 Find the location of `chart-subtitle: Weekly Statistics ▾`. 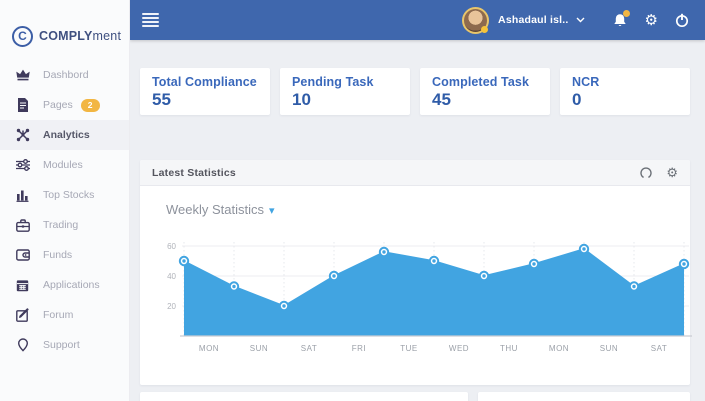

chart-subtitle: Weekly Statistics ▾ is located at coordinates (220, 209).